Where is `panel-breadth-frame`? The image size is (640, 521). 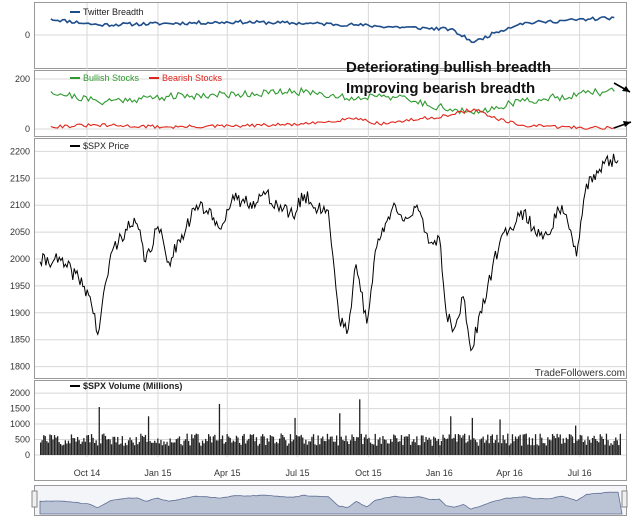
panel-breadth-frame is located at coordinates (330, 103).